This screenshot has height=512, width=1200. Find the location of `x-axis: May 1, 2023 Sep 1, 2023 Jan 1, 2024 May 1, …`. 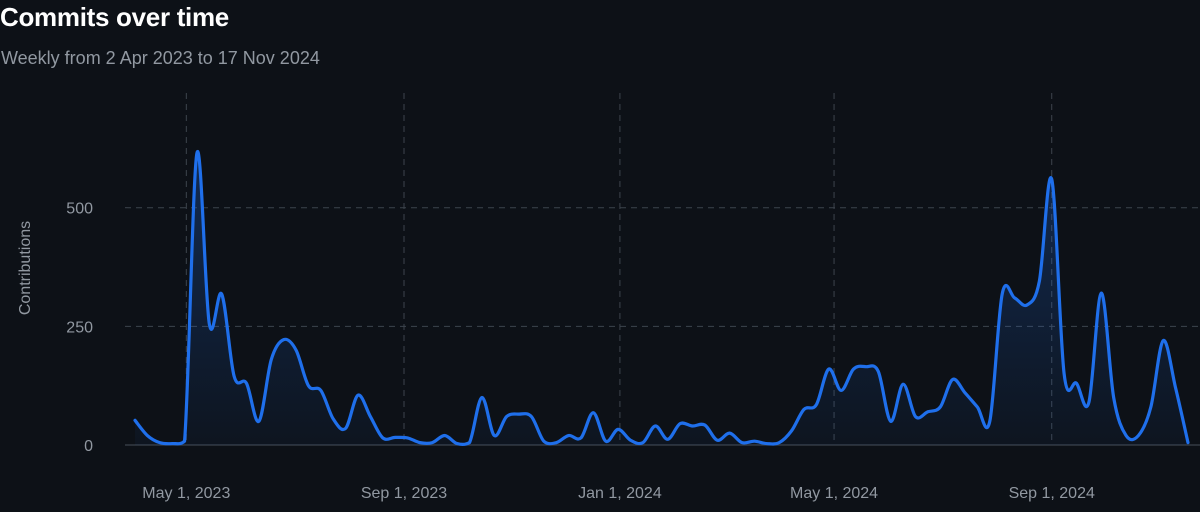

x-axis: May 1, 2023 Sep 1, 2023 Jan 1, 2024 May 1, … is located at coordinates (618, 493).